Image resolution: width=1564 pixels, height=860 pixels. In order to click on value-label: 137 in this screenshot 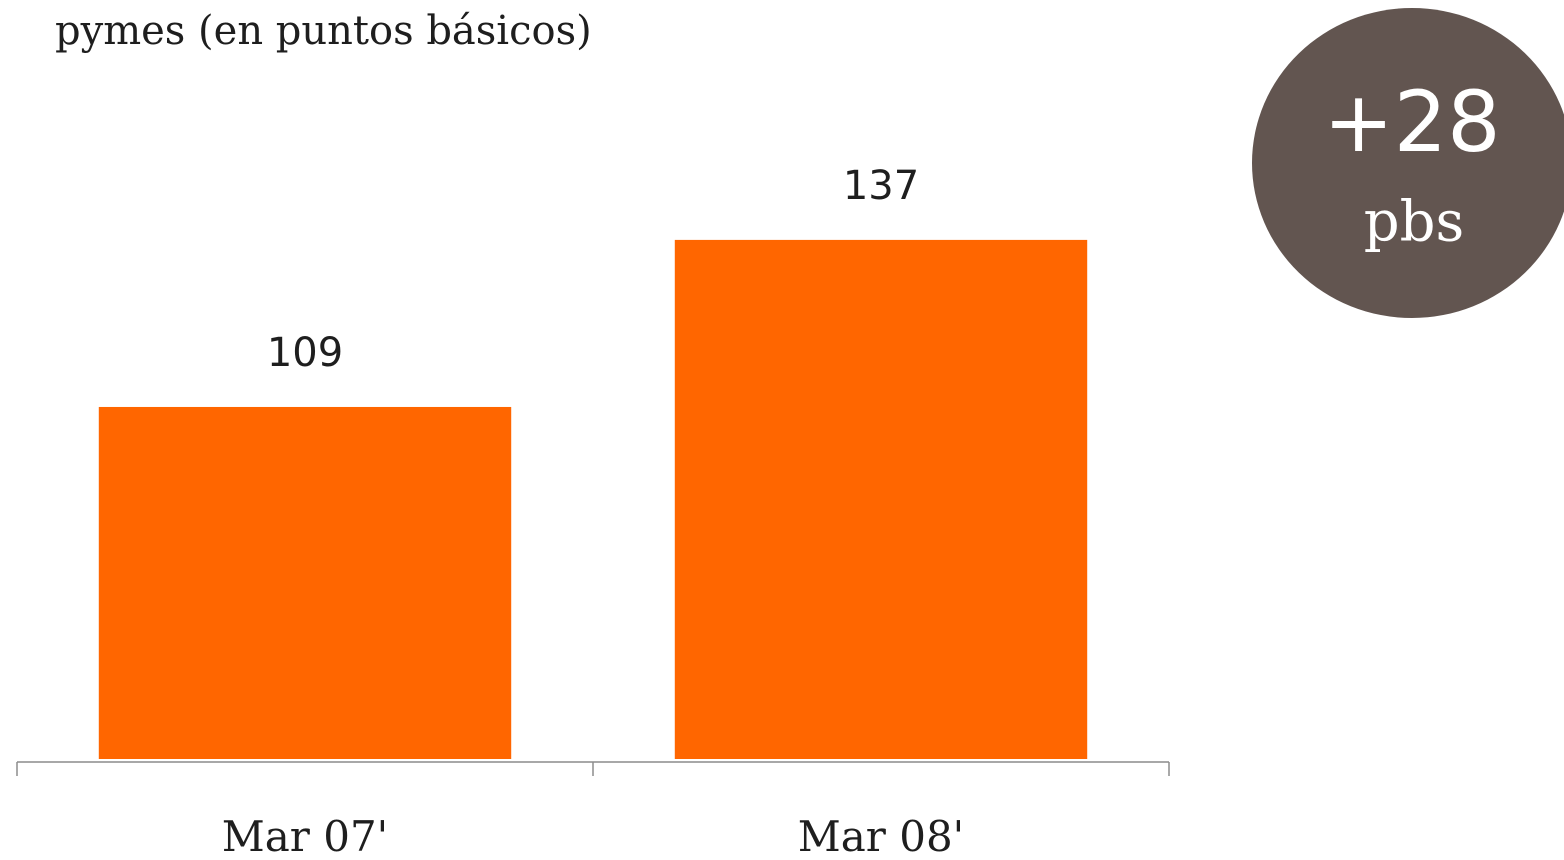, I will do `click(881, 186)`.